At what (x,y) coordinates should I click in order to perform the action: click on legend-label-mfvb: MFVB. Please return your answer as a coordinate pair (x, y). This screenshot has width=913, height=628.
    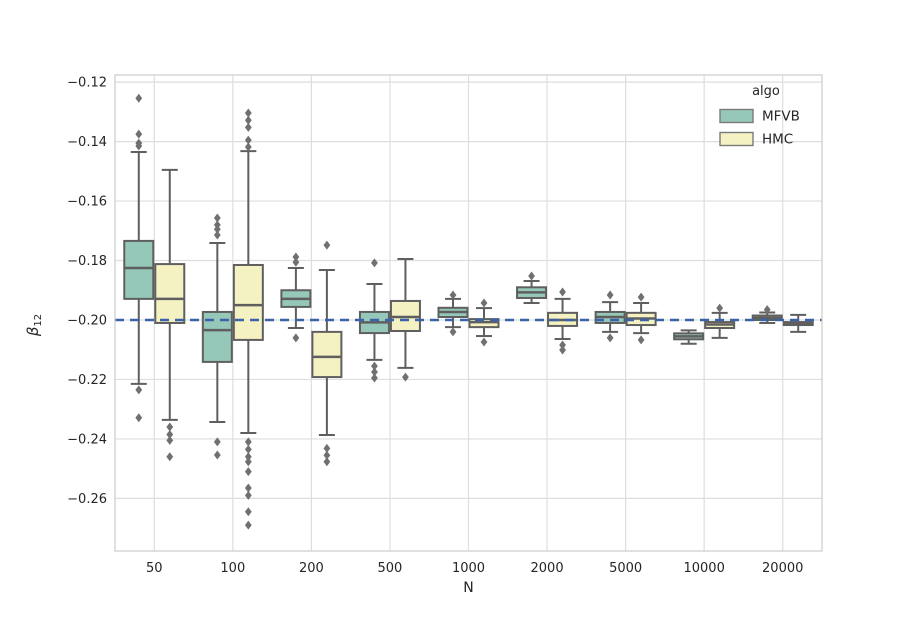
    Looking at the image, I should click on (781, 117).